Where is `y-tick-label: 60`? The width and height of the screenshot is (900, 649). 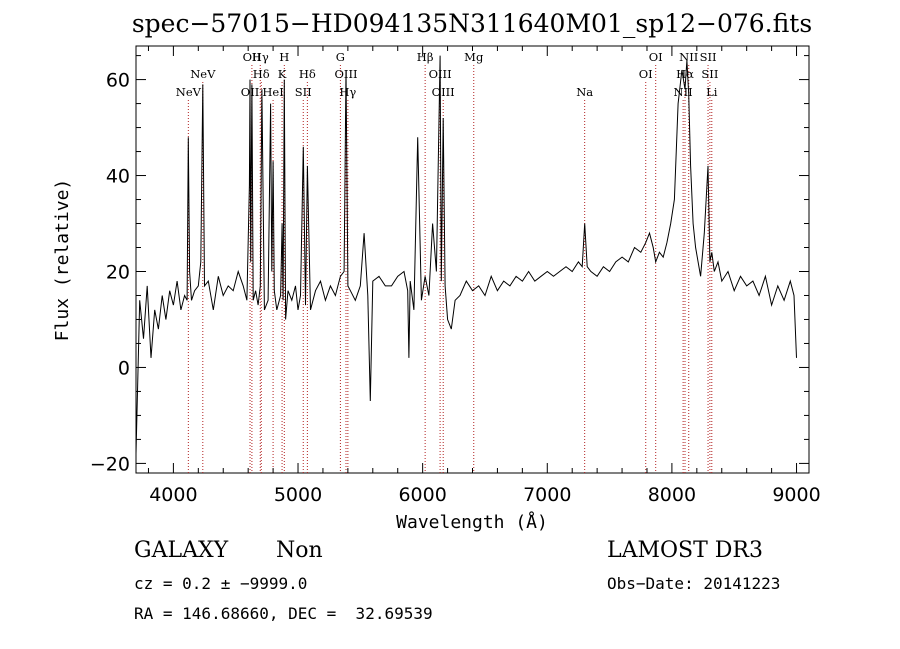
y-tick-label: 60 is located at coordinates (118, 81).